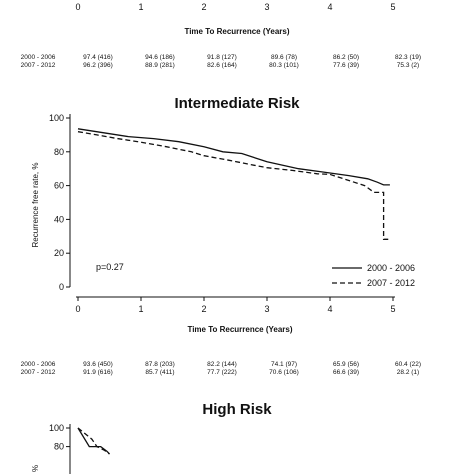  What do you see at coordinates (98, 372) in the screenshot?
I see `risk-table-cell: 91.9 (616)` at bounding box center [98, 372].